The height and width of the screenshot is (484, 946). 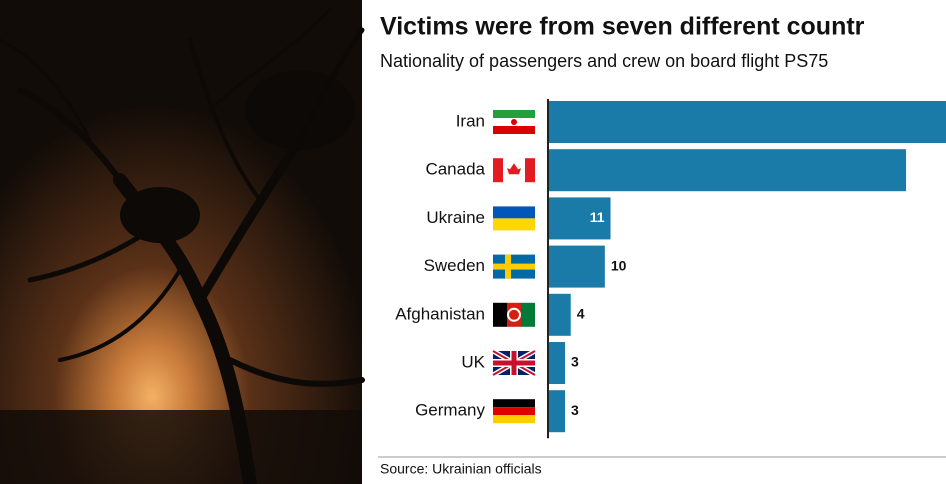 I want to click on value-label: 11, so click(x=597, y=217).